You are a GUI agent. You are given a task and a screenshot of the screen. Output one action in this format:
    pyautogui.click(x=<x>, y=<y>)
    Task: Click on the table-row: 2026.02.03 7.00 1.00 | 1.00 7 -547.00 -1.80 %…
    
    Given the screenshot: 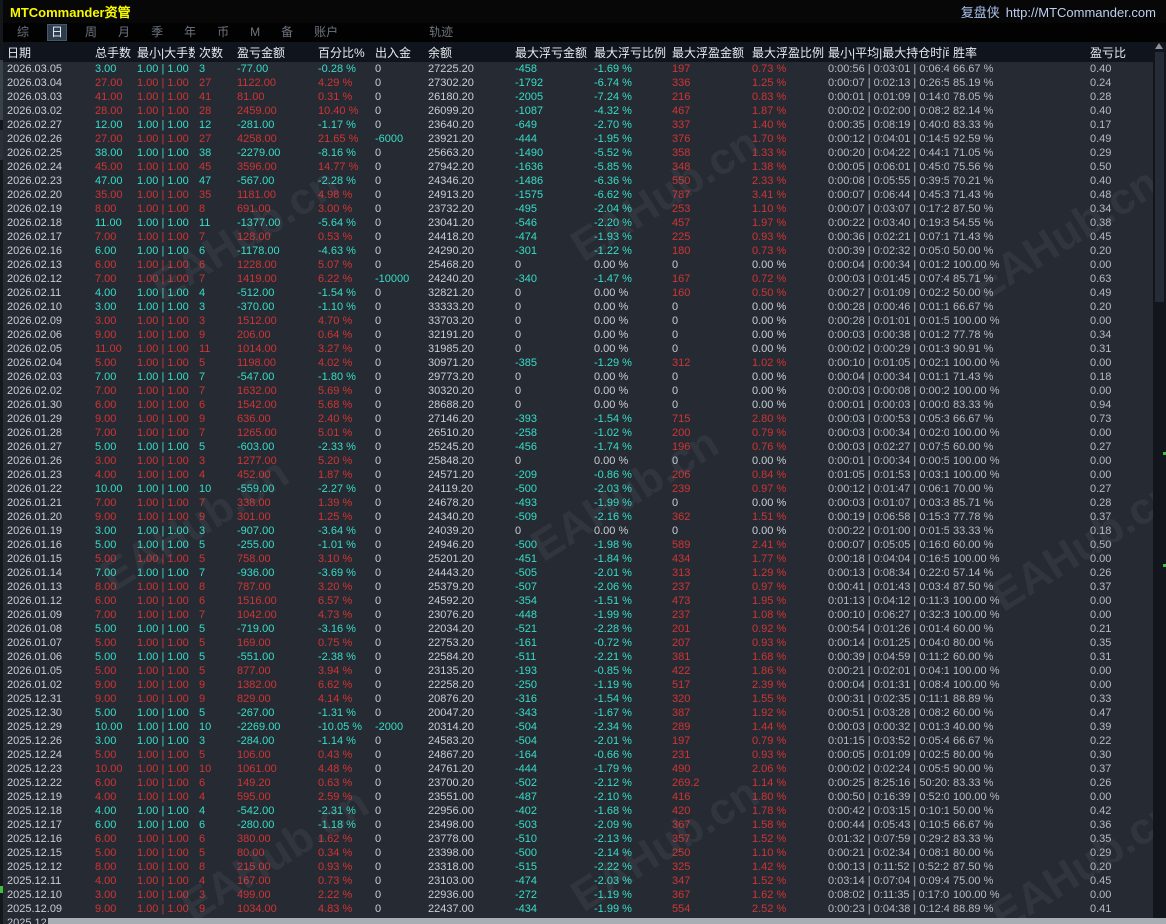 What is the action you would take?
    pyautogui.click(x=578, y=377)
    